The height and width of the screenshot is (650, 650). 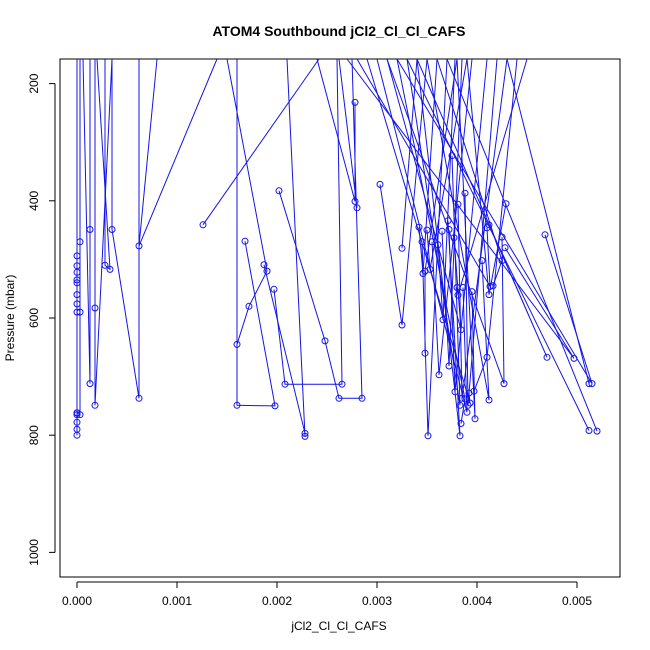 What do you see at coordinates (34, 83) in the screenshot?
I see `y-tick-label: 200` at bounding box center [34, 83].